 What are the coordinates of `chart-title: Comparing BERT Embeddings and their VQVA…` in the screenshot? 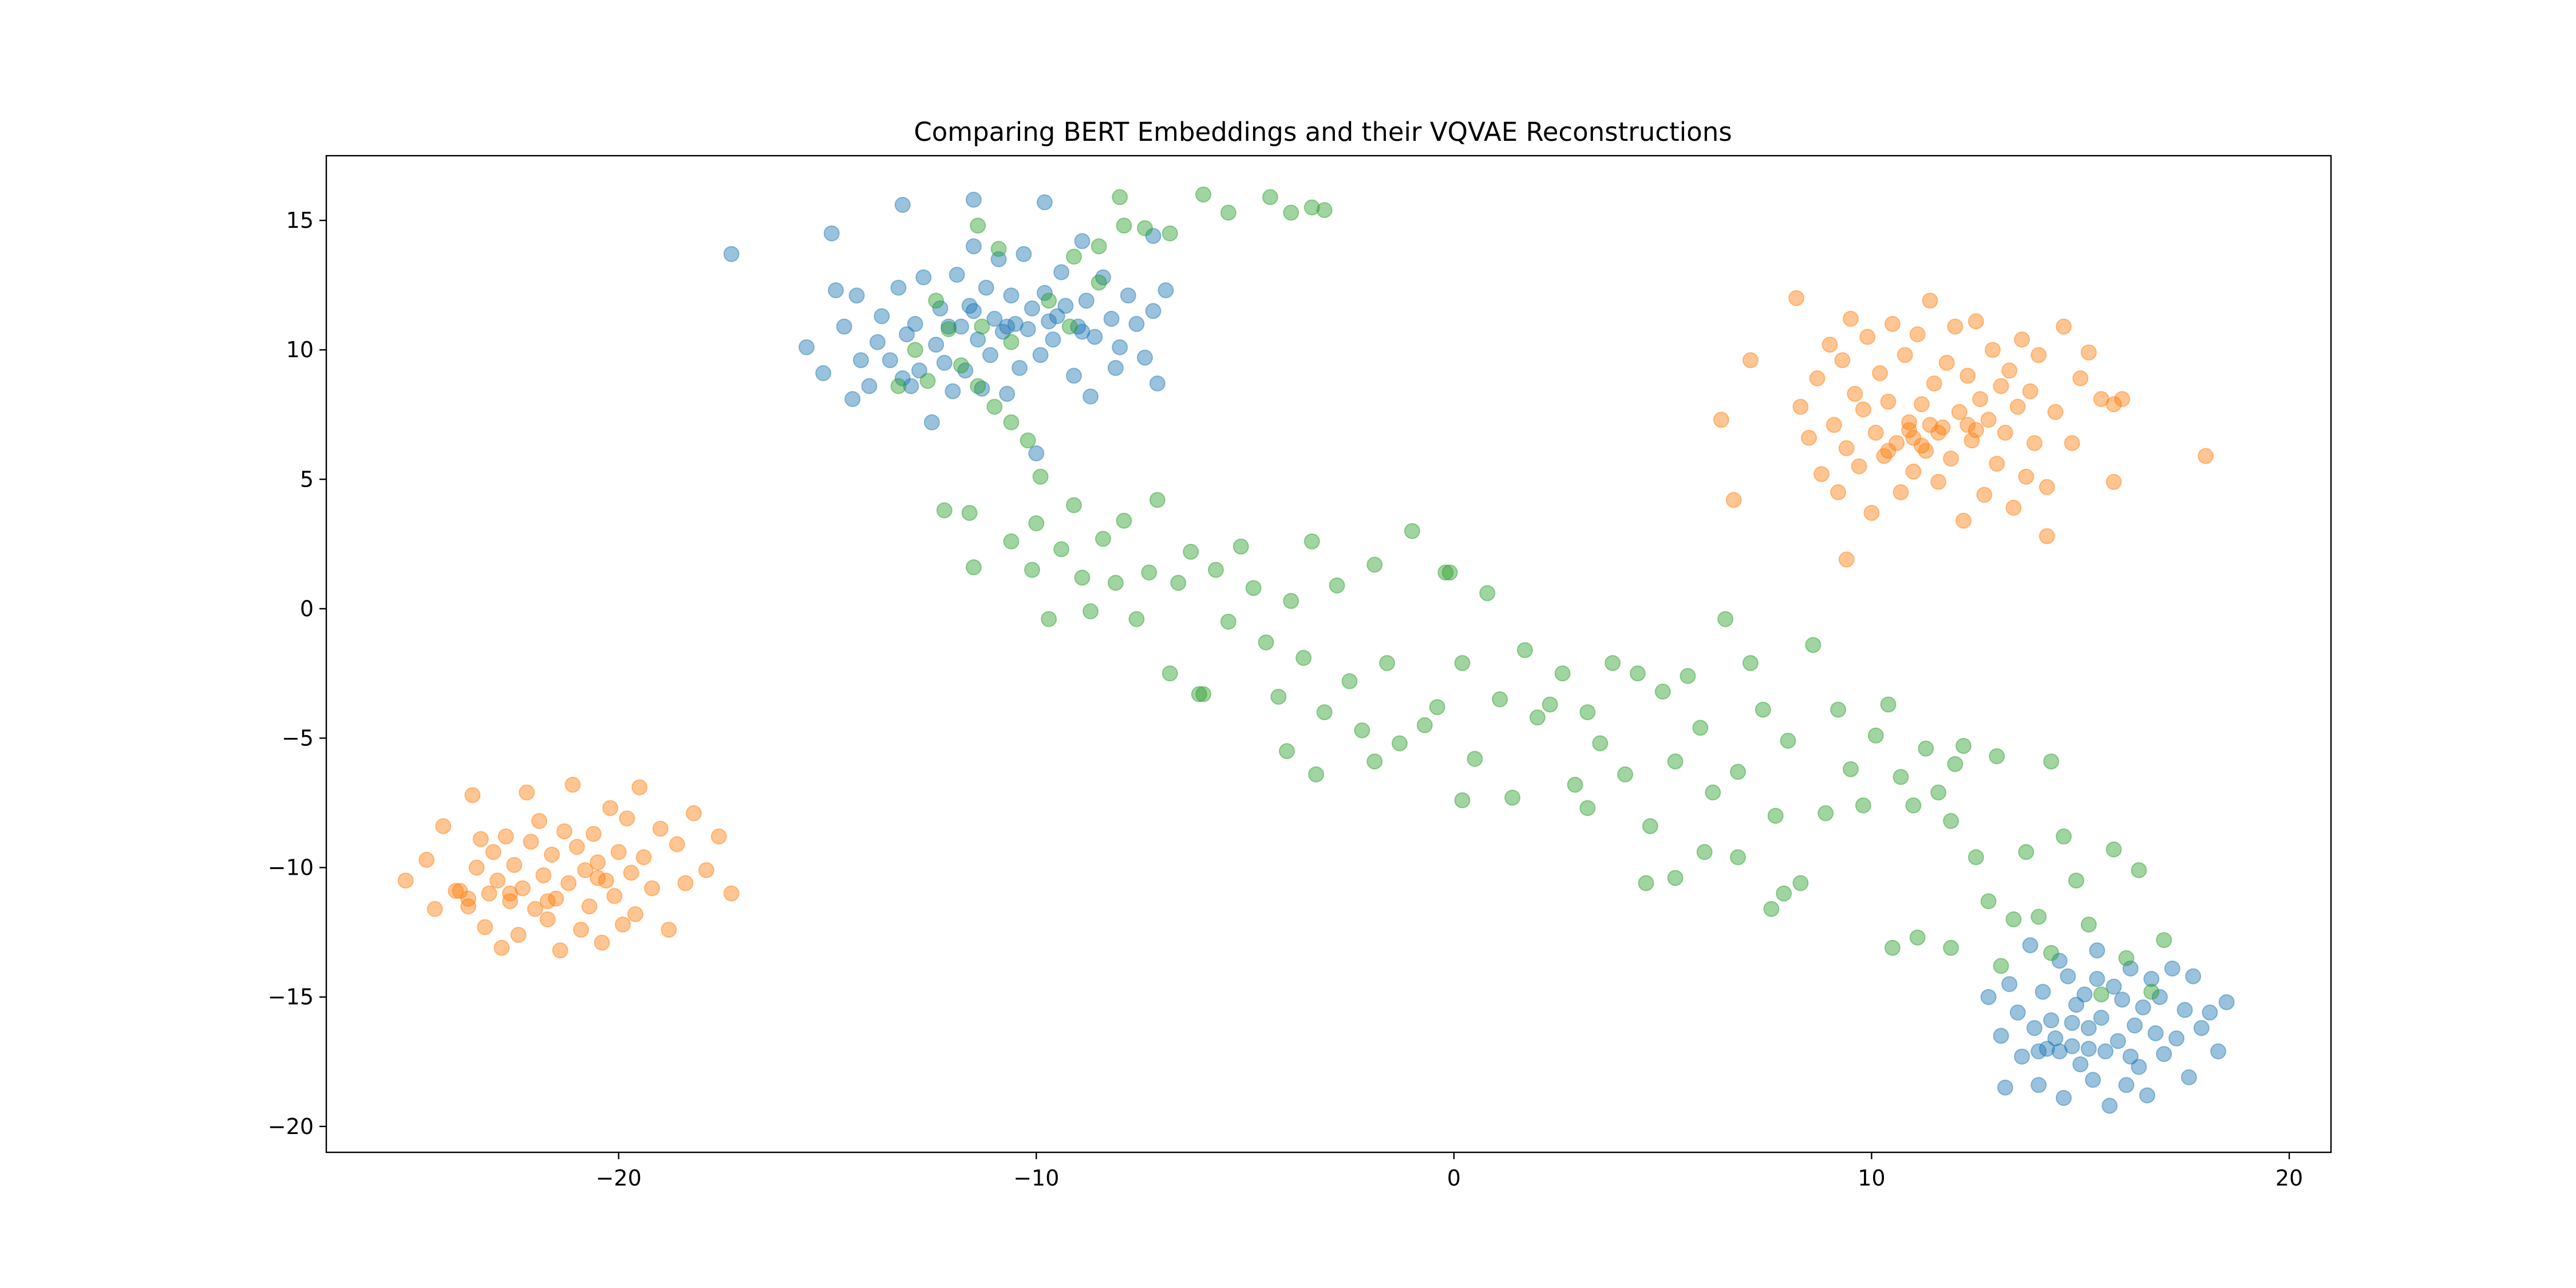 It's located at (1323, 132).